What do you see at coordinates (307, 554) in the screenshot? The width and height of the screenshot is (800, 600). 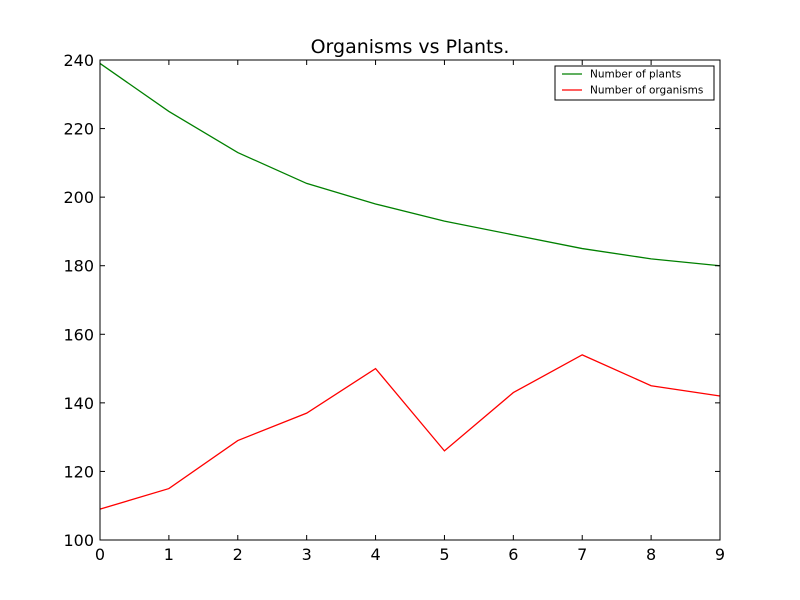 I see `x-tick-label: 3` at bounding box center [307, 554].